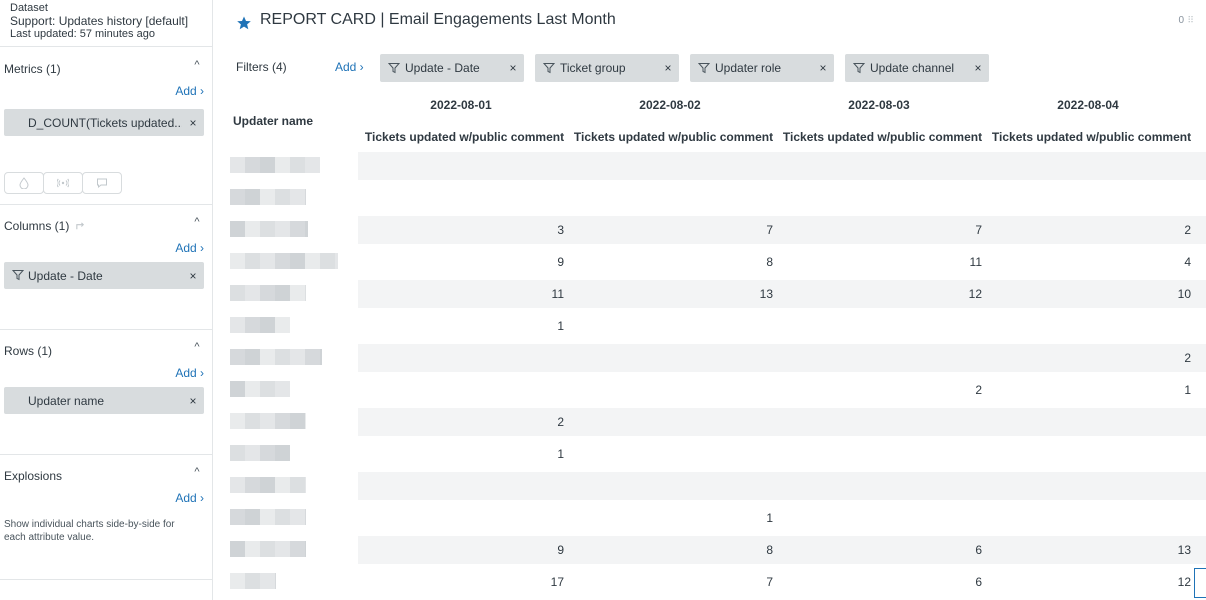 The height and width of the screenshot is (600, 1206). I want to click on collapse-metrics-icon: ^, so click(197, 65).